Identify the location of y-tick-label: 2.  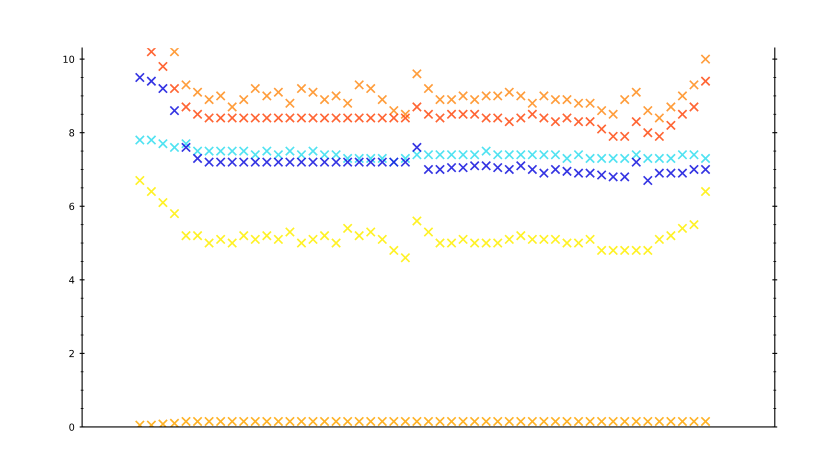
(71, 354).